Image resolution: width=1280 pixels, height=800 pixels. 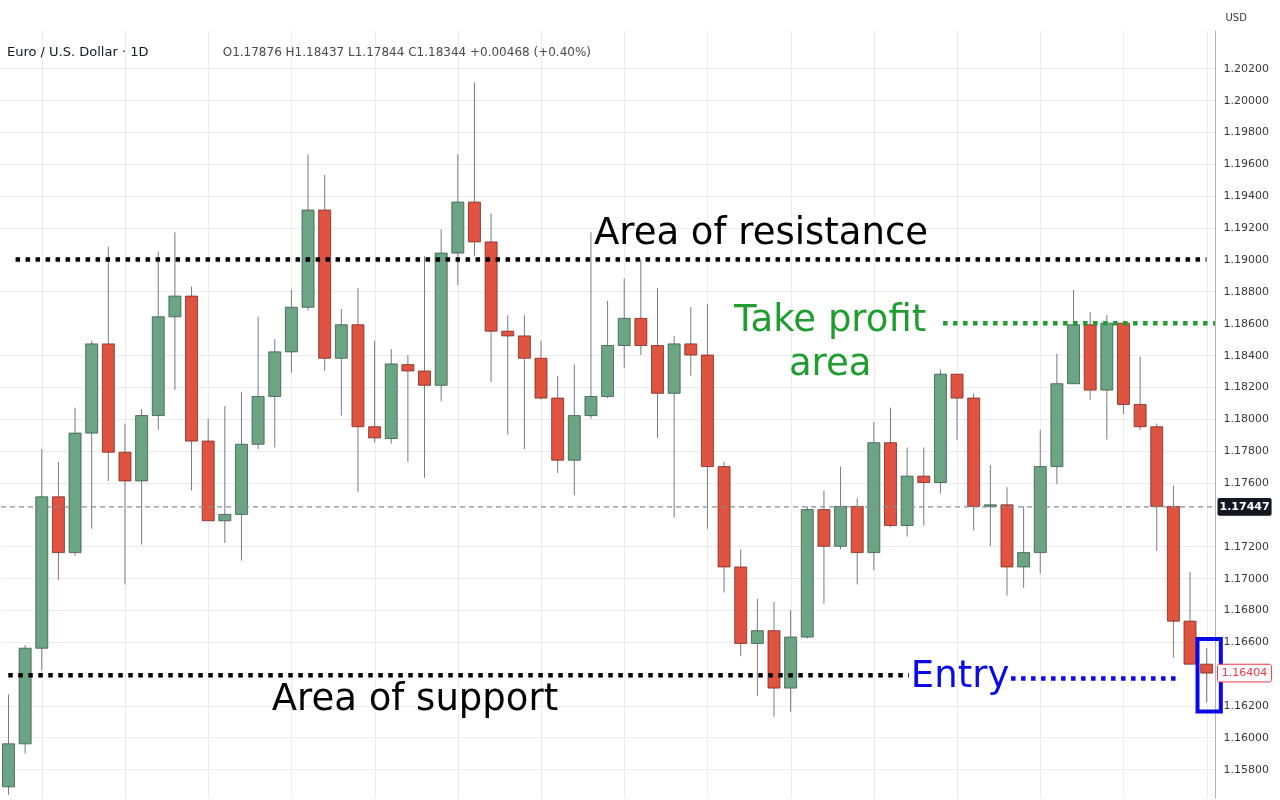 I want to click on y-tick-label: 1.18000, so click(x=1246, y=419).